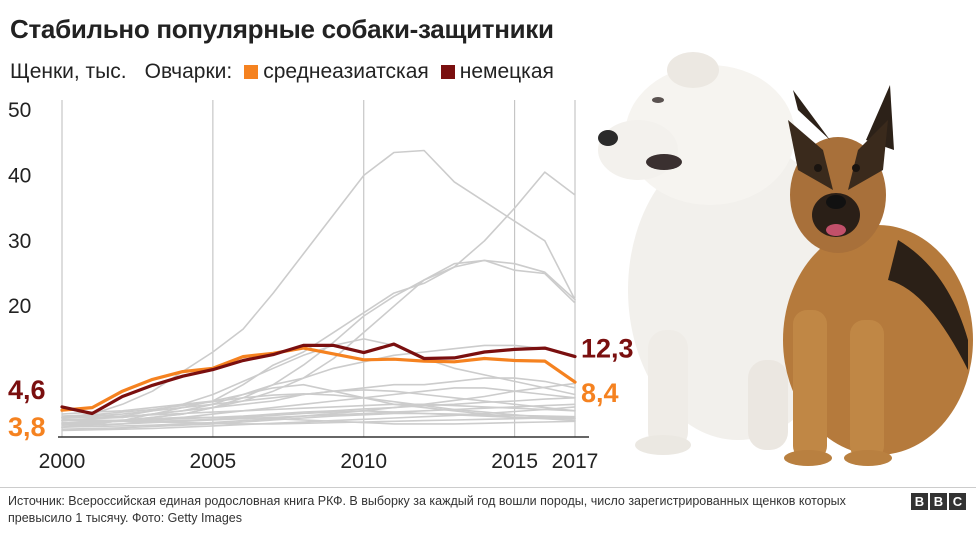  What do you see at coordinates (251, 72) in the screenshot?
I see `legend-swatch-central-asian` at bounding box center [251, 72].